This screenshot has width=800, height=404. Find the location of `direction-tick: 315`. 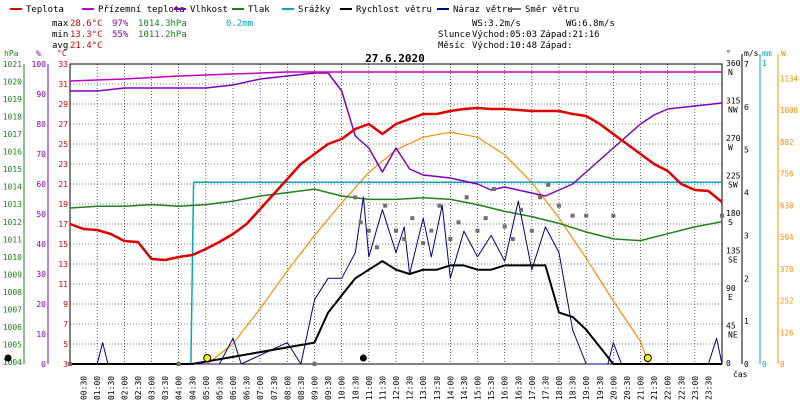

direction-tick: 315 is located at coordinates (733, 101).